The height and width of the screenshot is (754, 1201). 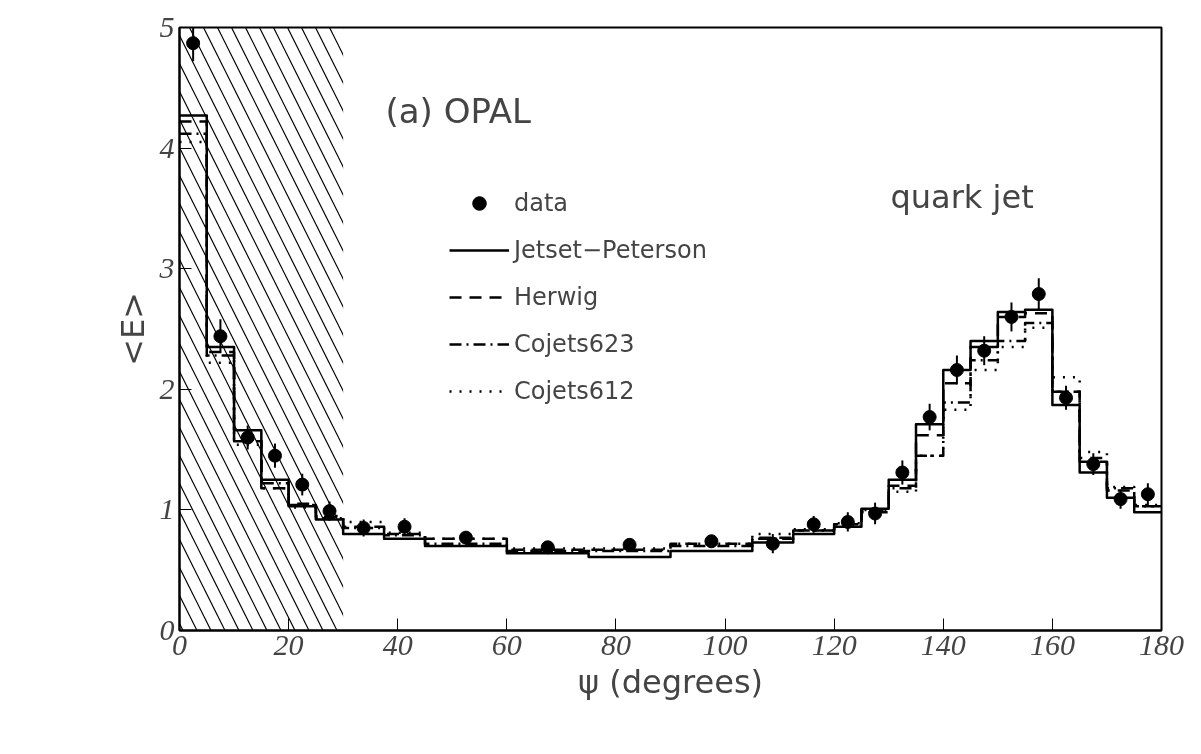 What do you see at coordinates (1052, 644) in the screenshot?
I see `x-tick-label: 160` at bounding box center [1052, 644].